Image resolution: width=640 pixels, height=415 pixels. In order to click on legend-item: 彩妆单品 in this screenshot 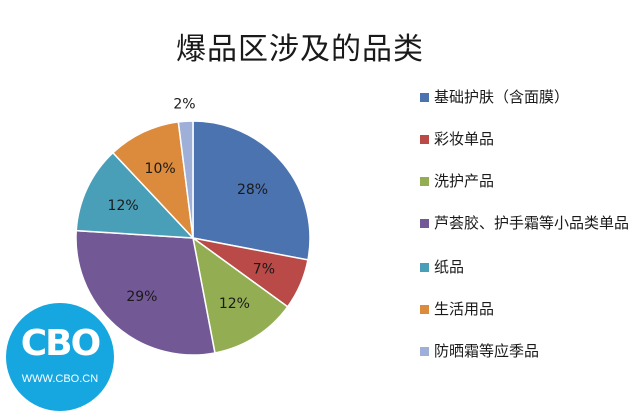, I will do `click(525, 139)`.